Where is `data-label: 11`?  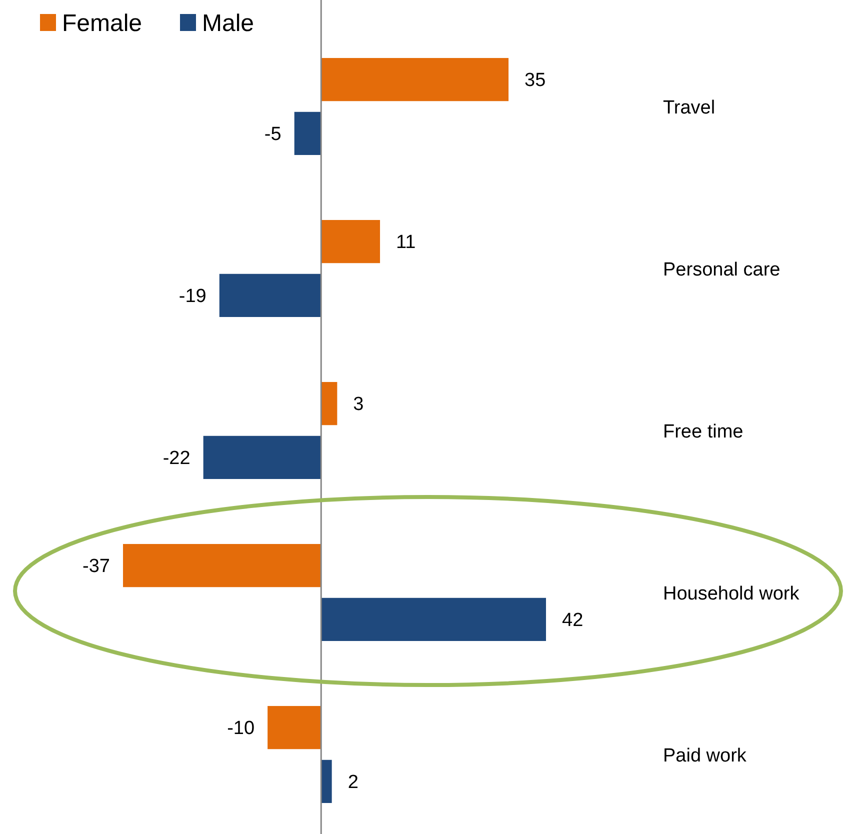
data-label: 11 is located at coordinates (406, 243).